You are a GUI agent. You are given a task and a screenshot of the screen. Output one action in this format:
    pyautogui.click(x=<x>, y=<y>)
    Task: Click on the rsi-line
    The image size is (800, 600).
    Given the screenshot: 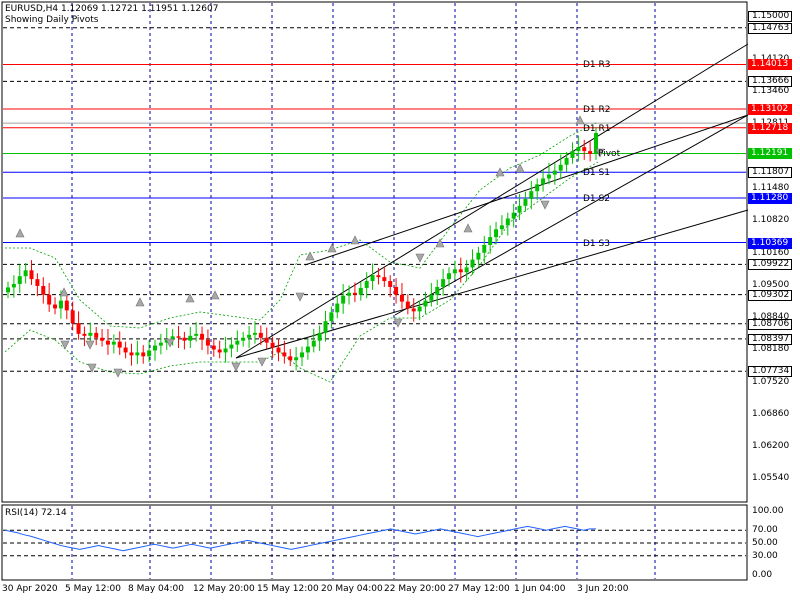 What is the action you would take?
    pyautogui.click(x=300, y=538)
    